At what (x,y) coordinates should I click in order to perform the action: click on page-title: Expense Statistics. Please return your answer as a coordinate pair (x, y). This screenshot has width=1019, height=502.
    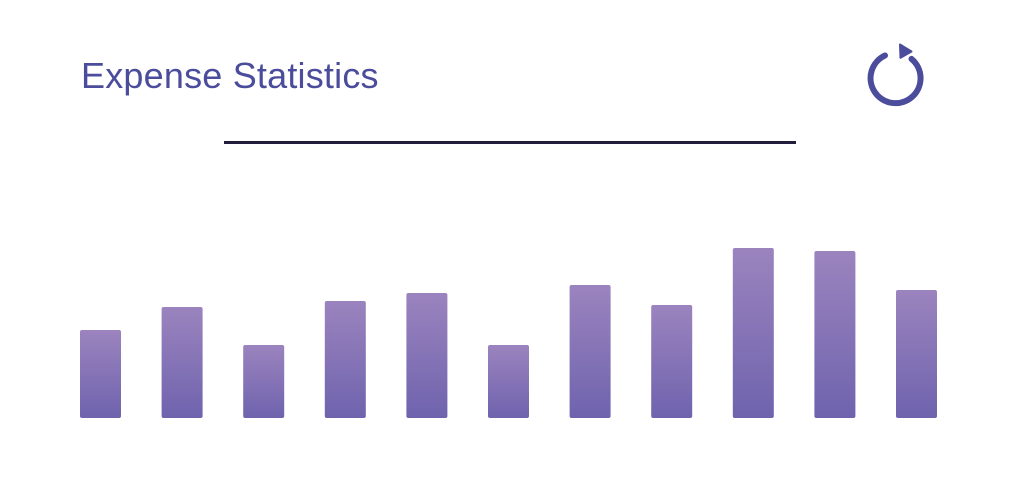
    Looking at the image, I should click on (230, 75).